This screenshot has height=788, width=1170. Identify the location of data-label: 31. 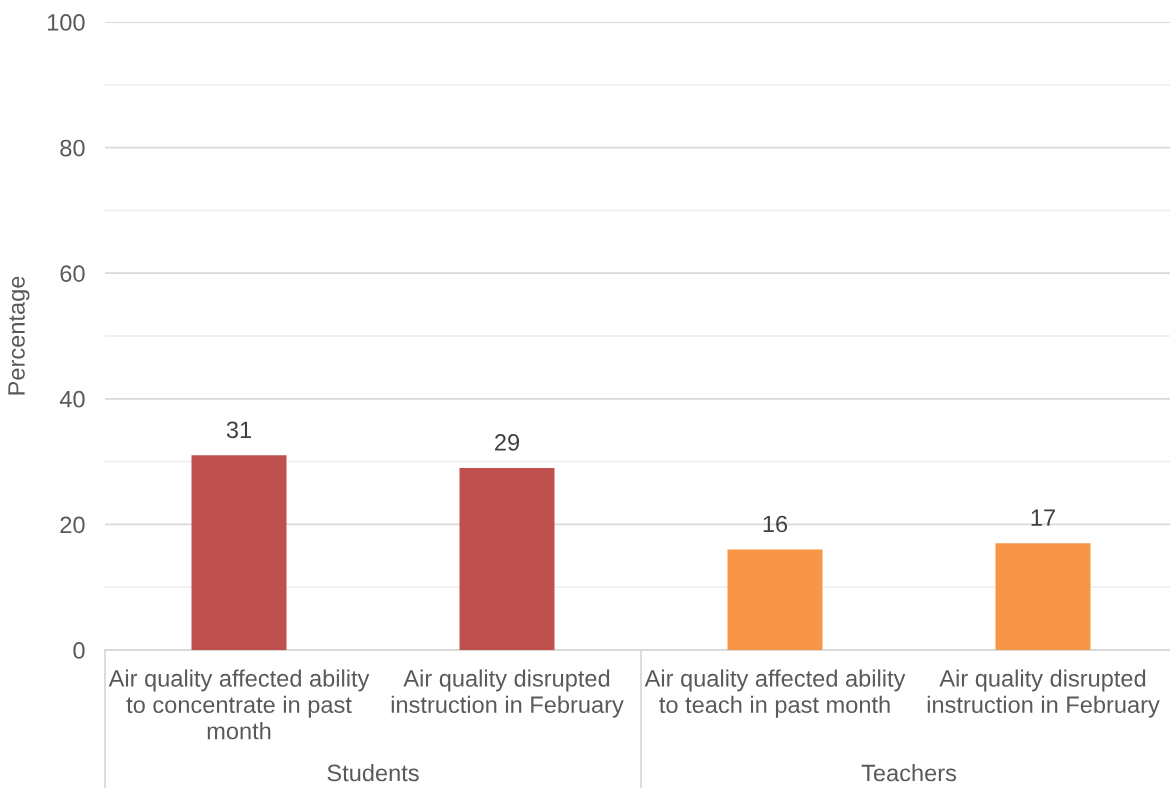
(238, 430).